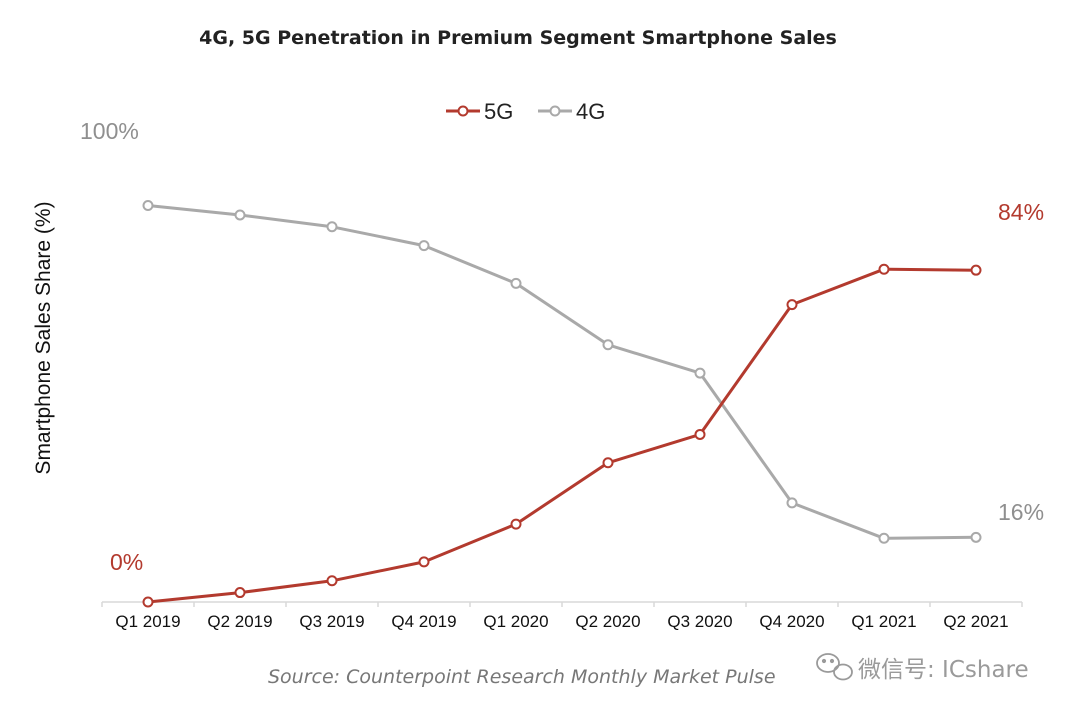 This screenshot has height=716, width=1080. What do you see at coordinates (498, 111) in the screenshot?
I see `legend-label-5g: 5G` at bounding box center [498, 111].